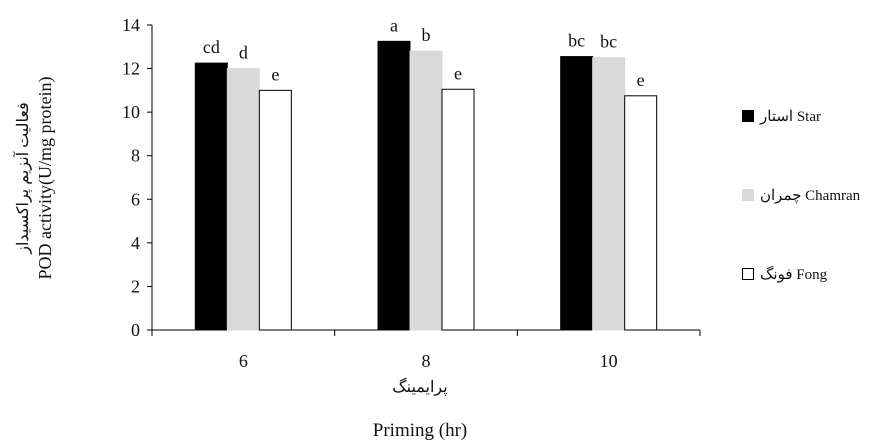  What do you see at coordinates (748, 274) in the screenshot?
I see `legend-swatch-fong` at bounding box center [748, 274].